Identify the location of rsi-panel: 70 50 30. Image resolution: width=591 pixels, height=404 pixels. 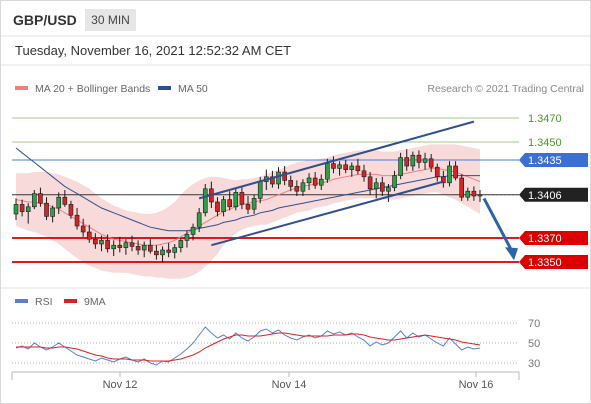
(276, 344).